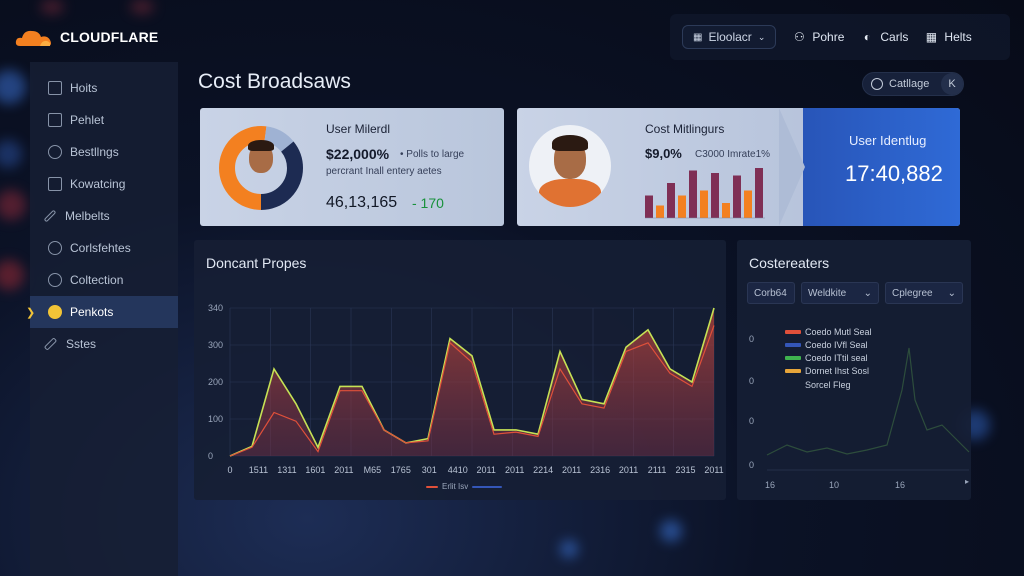 This screenshot has width=1024, height=576. I want to click on legend-item: Coedo IVfl Seal, so click(826, 345).